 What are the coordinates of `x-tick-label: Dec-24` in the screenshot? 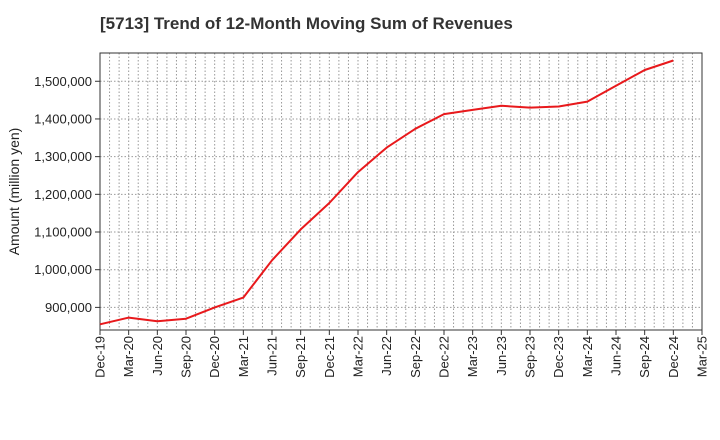 It's located at (673, 357).